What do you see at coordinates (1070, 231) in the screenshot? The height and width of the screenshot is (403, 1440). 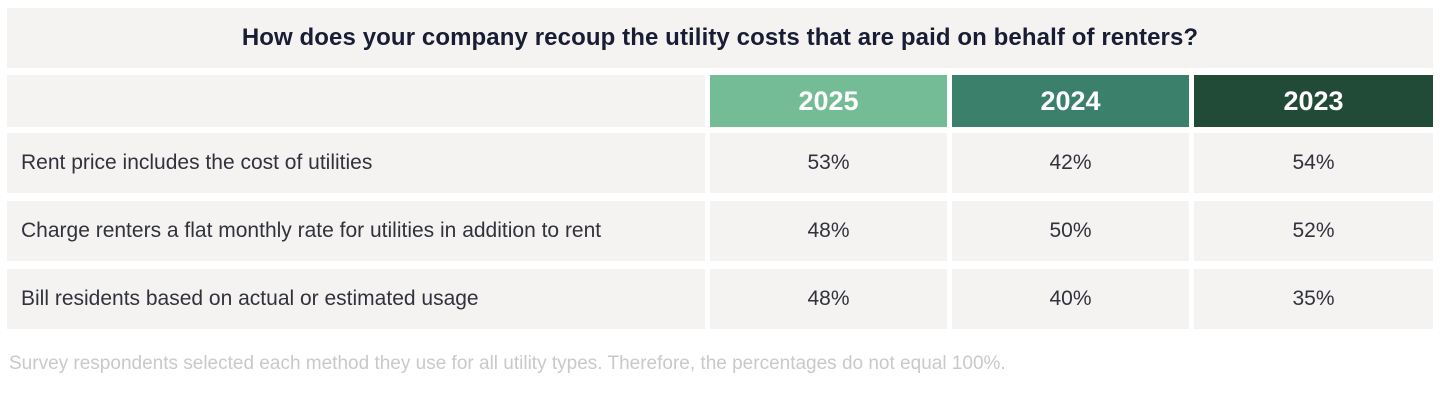 I see `value-2024: 50%` at bounding box center [1070, 231].